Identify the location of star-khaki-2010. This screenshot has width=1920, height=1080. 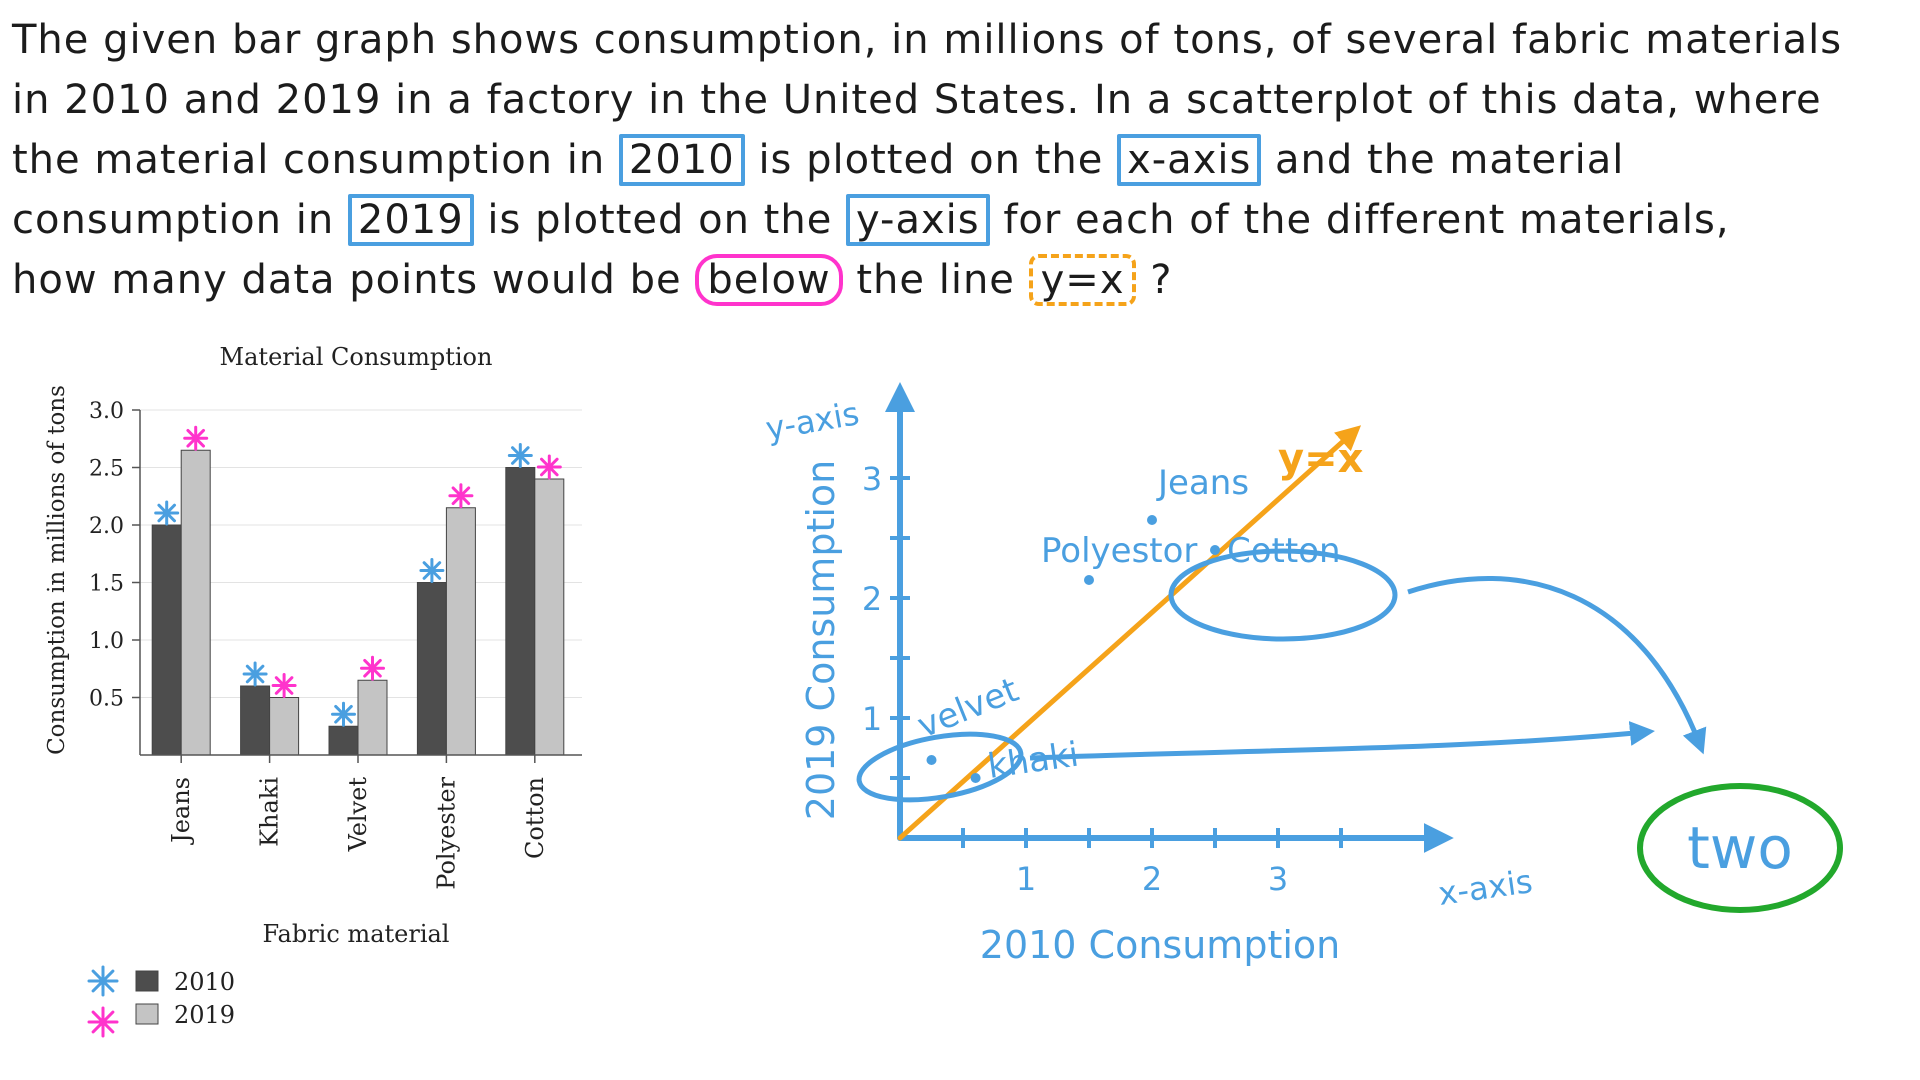
(255, 674).